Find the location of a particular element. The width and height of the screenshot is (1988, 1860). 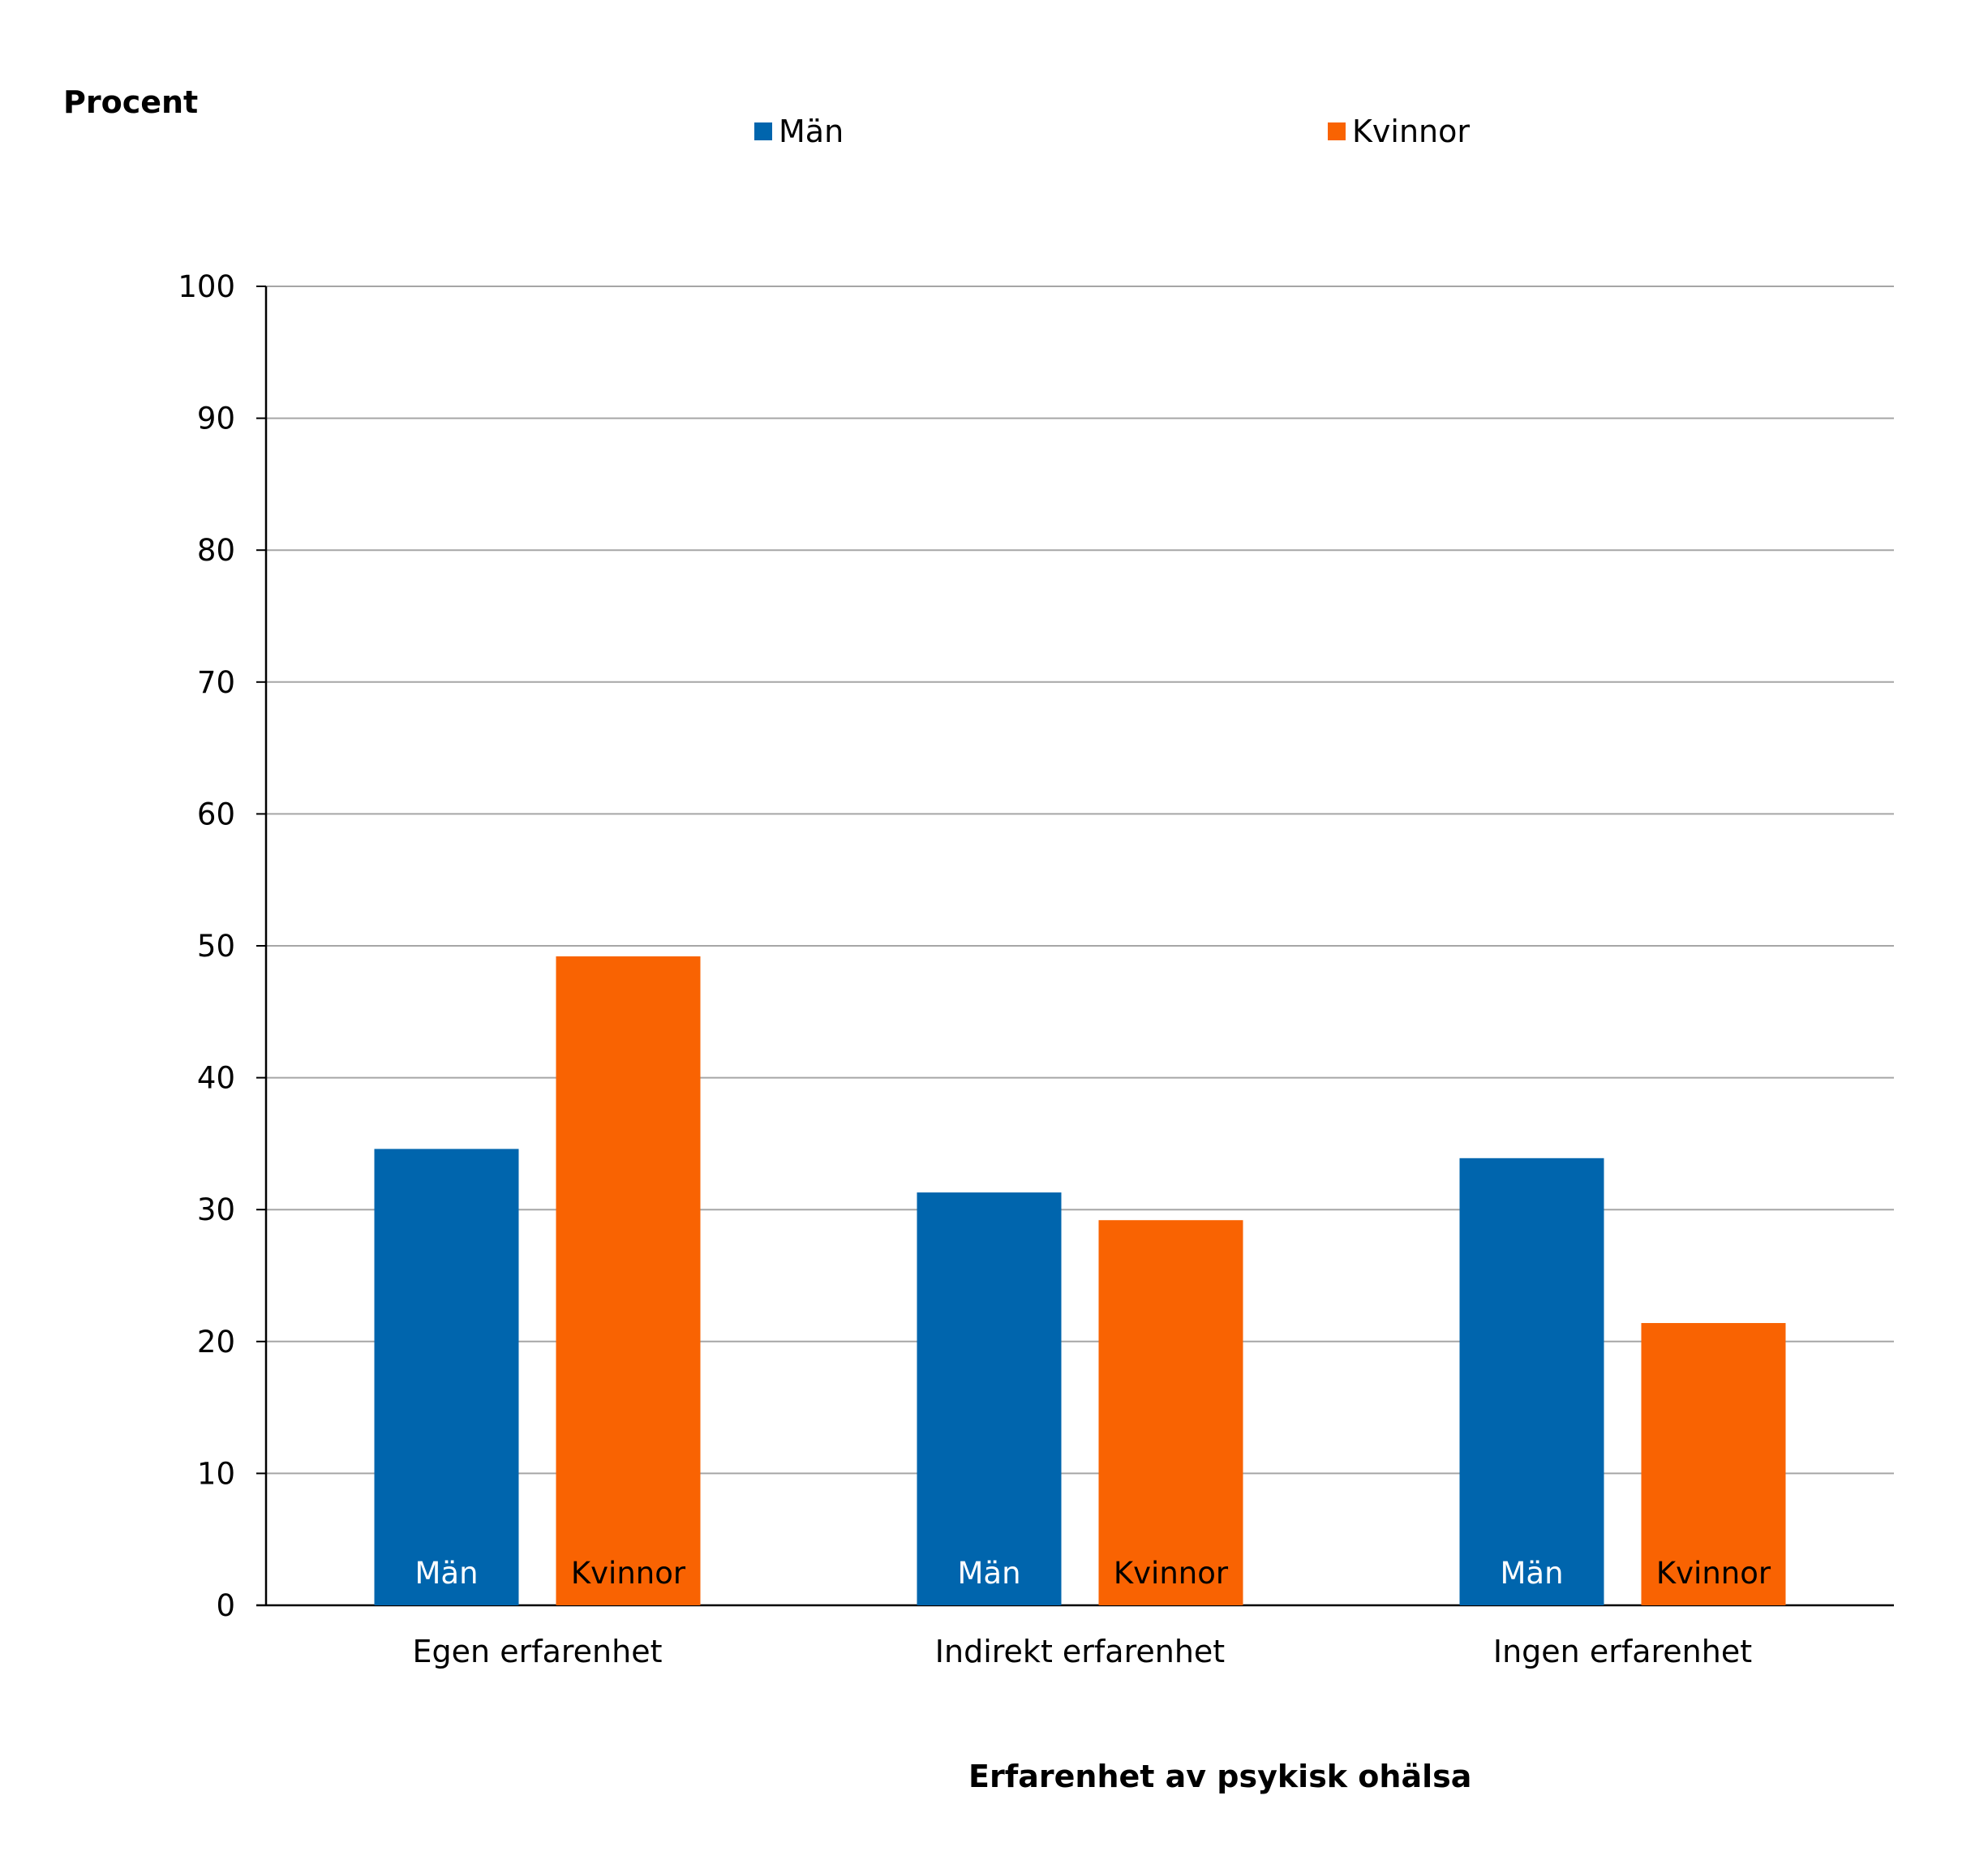

legend-label-kvinnor: Kvinnor is located at coordinates (1411, 131).